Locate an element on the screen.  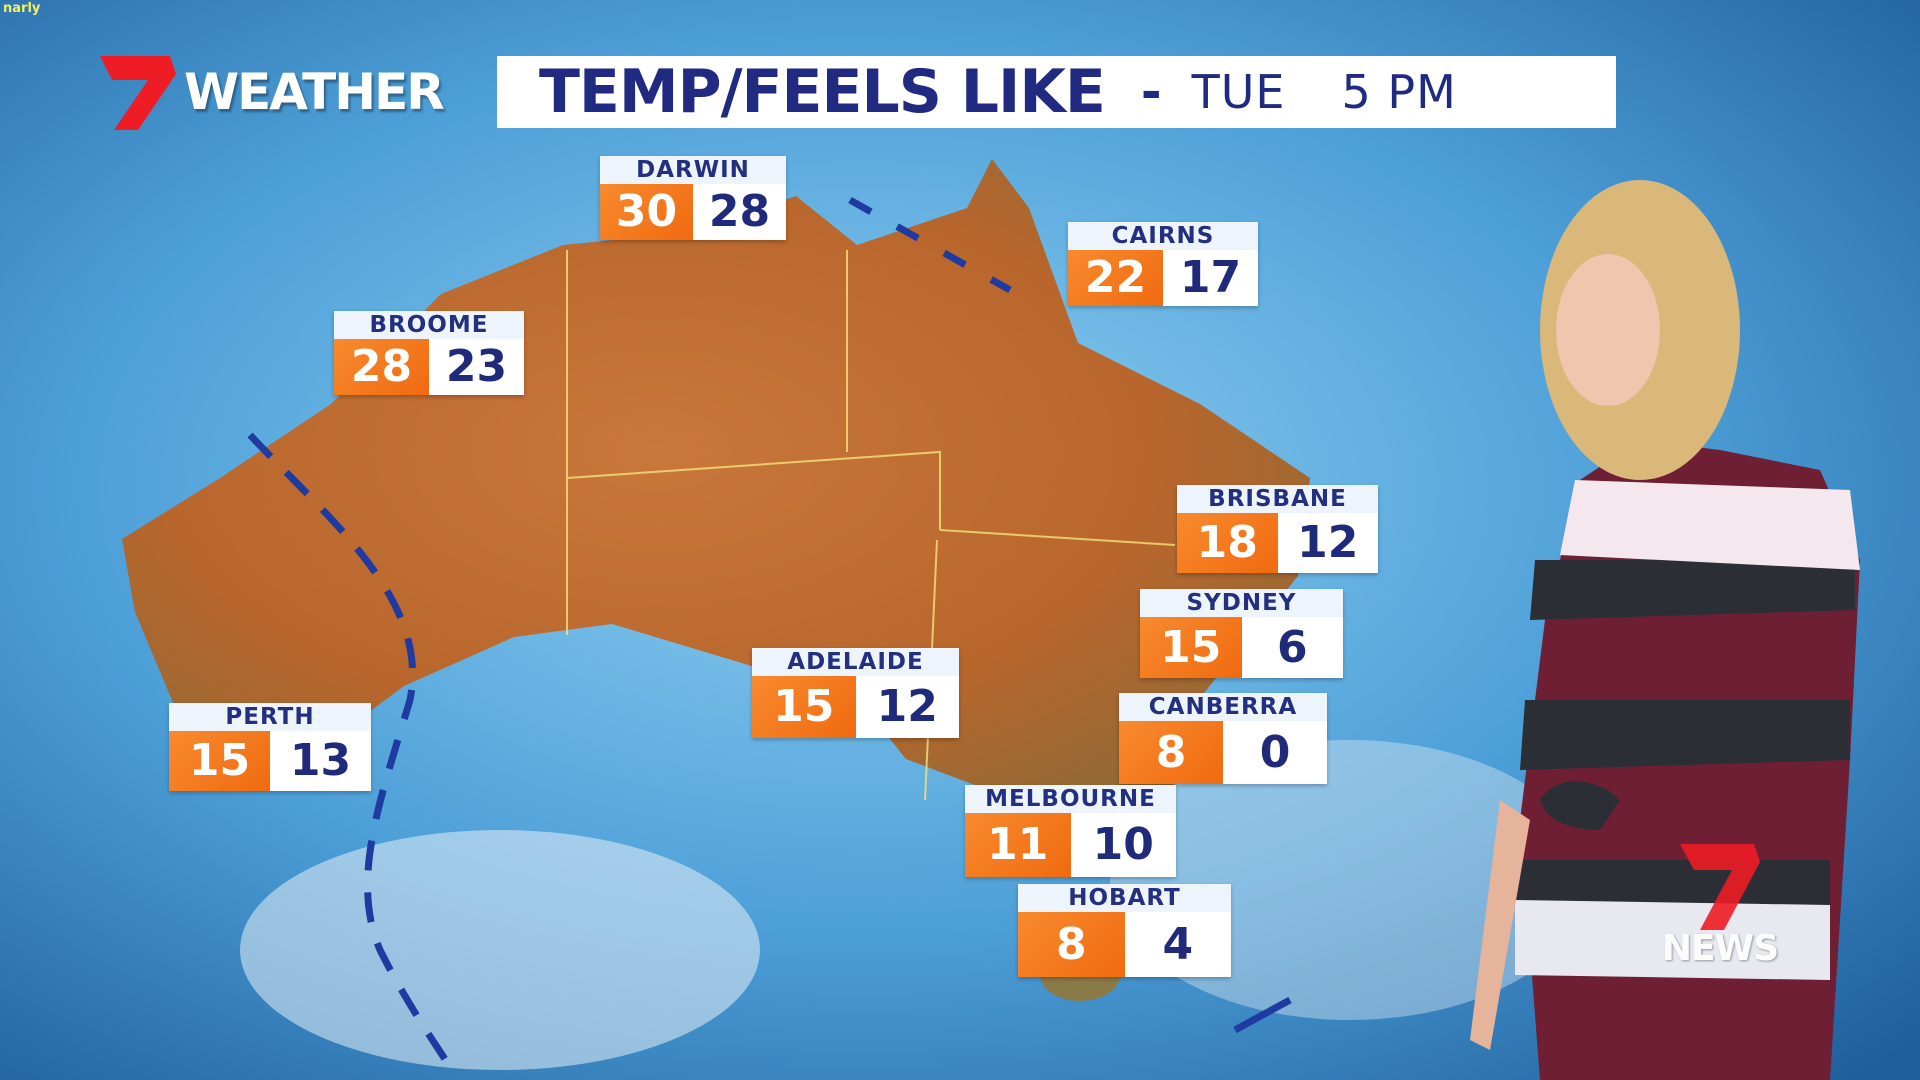
temperature: 18 is located at coordinates (1227, 543).